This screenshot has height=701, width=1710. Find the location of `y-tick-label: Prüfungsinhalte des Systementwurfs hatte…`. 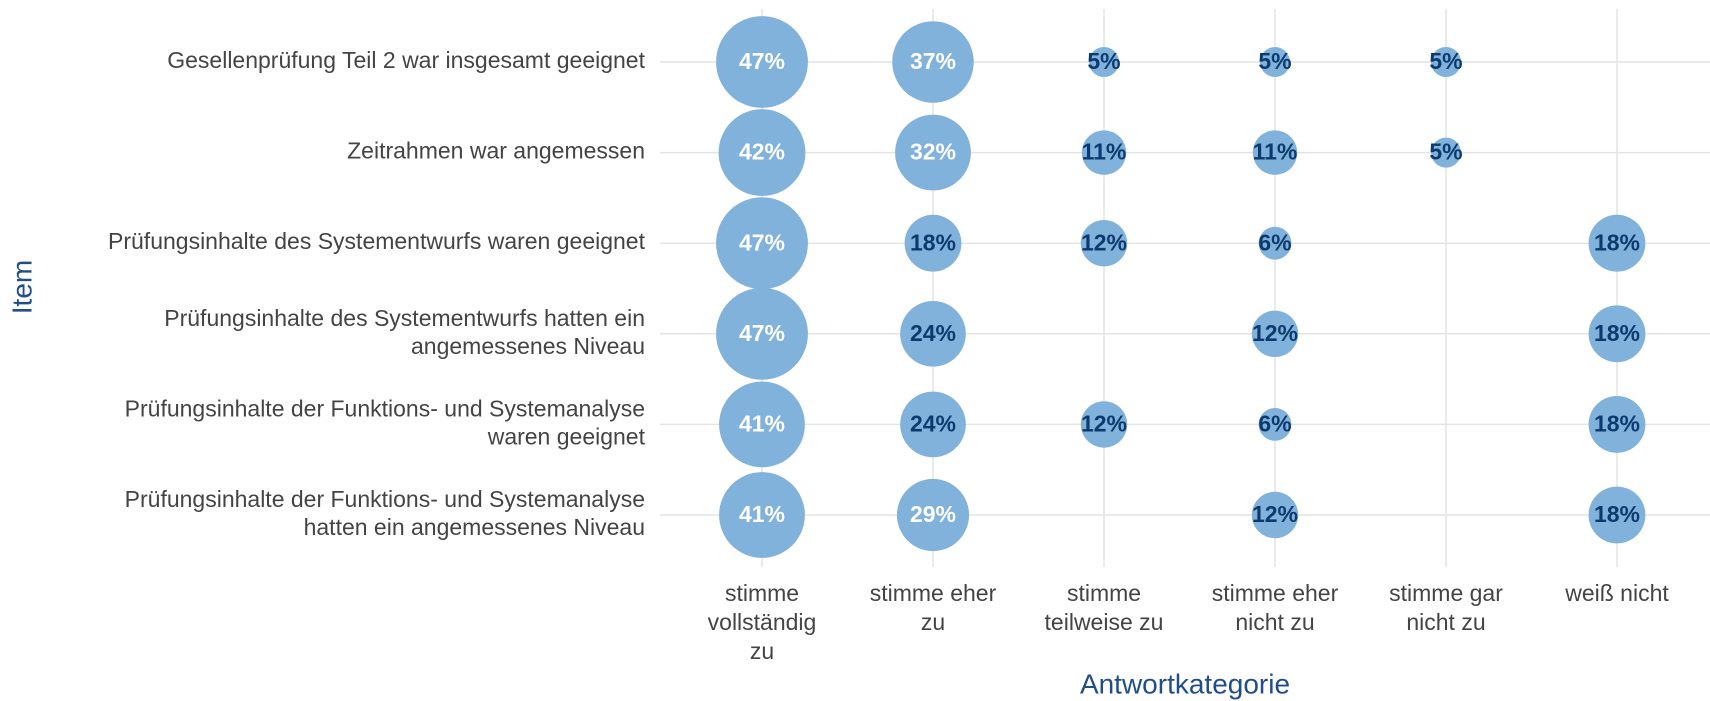

y-tick-label: Prüfungsinhalte des Systementwurfs hatte… is located at coordinates (404, 332).